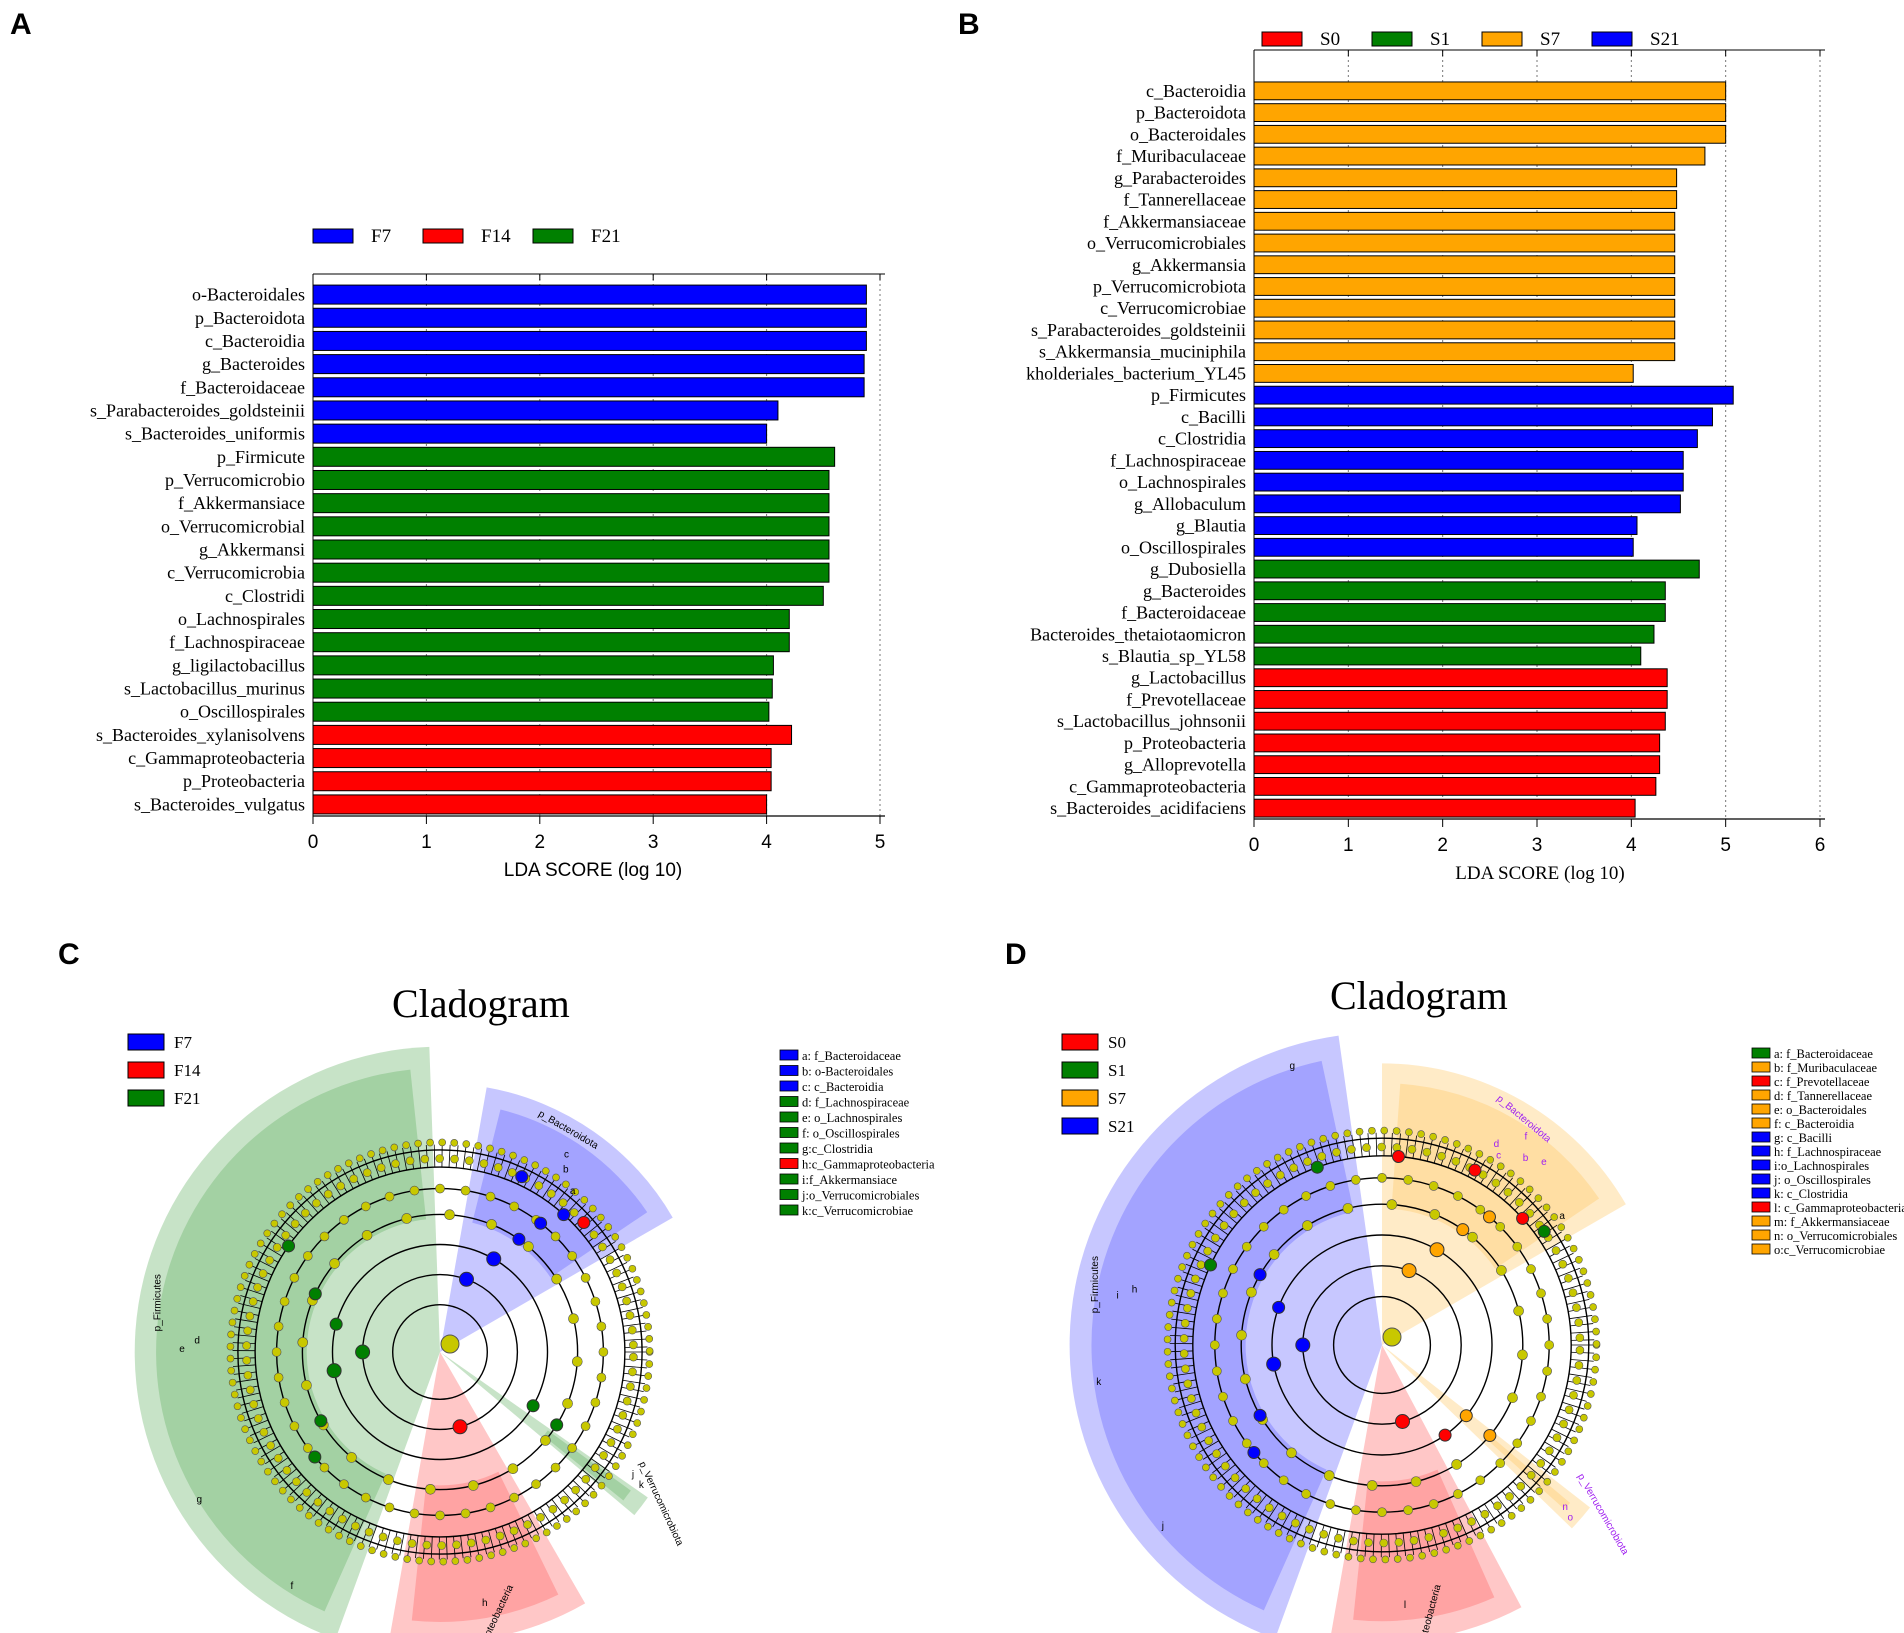 Image resolution: width=1904 pixels, height=1633 pixels. I want to click on clado-key-label: i:o_Lachnospirales, so click(1821, 1166).